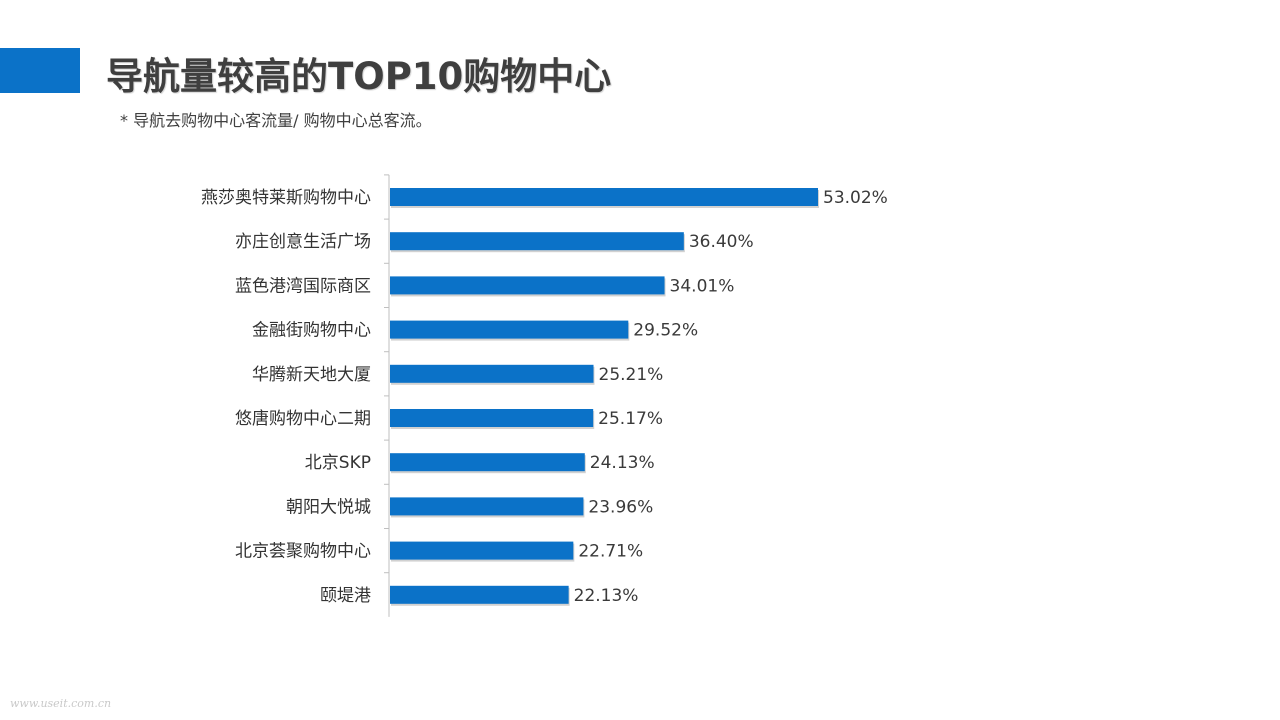 This screenshot has width=1280, height=720. What do you see at coordinates (606, 596) in the screenshot?
I see `data-label: 22.13%` at bounding box center [606, 596].